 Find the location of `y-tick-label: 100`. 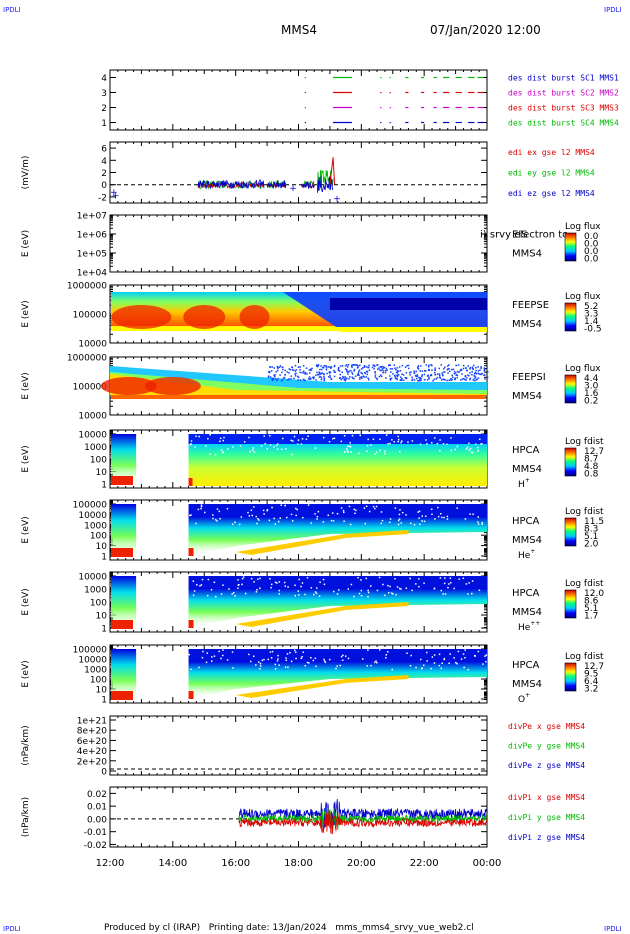

y-tick-label: 100 is located at coordinates (98, 537).